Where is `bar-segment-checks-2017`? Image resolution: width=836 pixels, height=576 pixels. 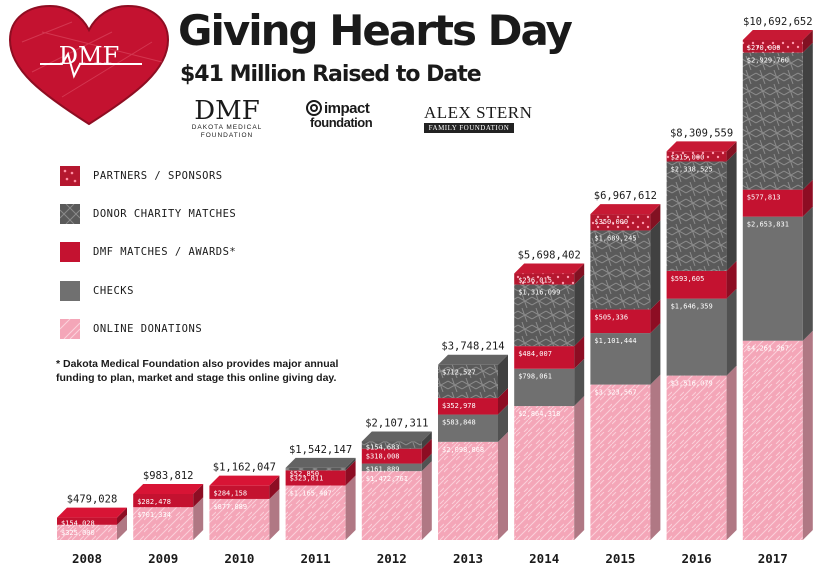
bar-segment-checks-2017 is located at coordinates (772, 278).